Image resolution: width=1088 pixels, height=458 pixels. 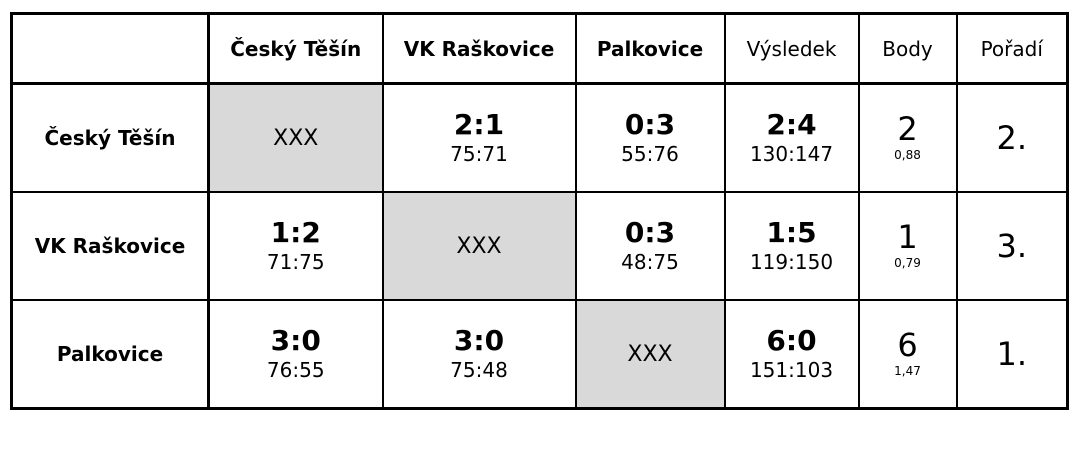 I want to click on header-rank: Pořadí, so click(x=1012, y=48).